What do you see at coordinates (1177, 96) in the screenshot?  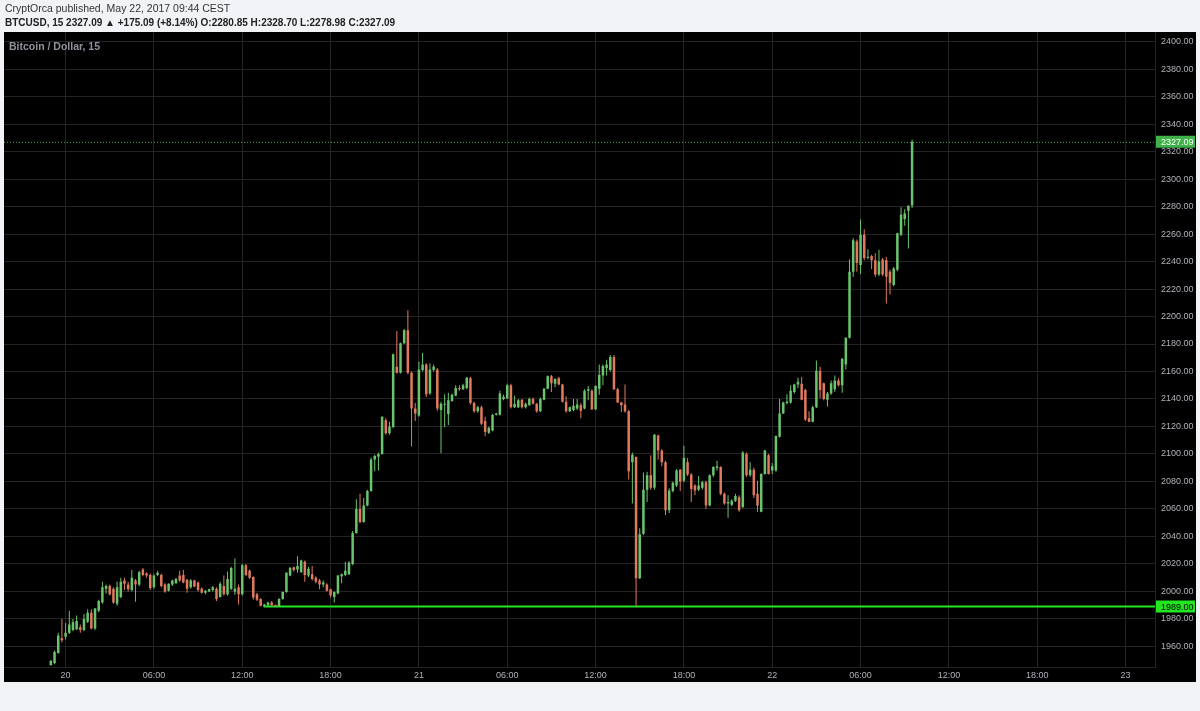 I see `y-tick-label: 2360.00` at bounding box center [1177, 96].